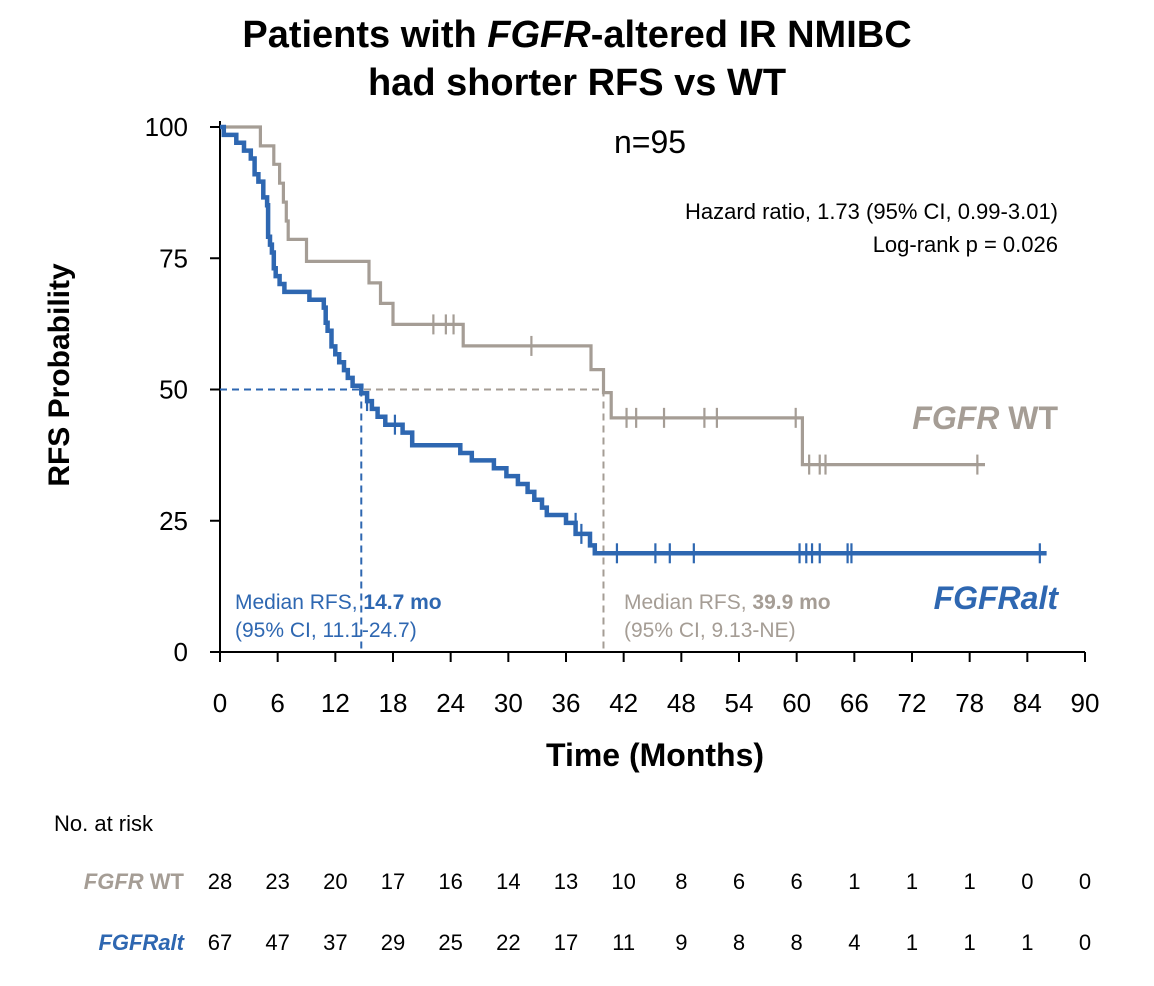  What do you see at coordinates (577, 35) in the screenshot?
I see `chart-title-line-1: Patients with FGFR-altered IR NMIBC` at bounding box center [577, 35].